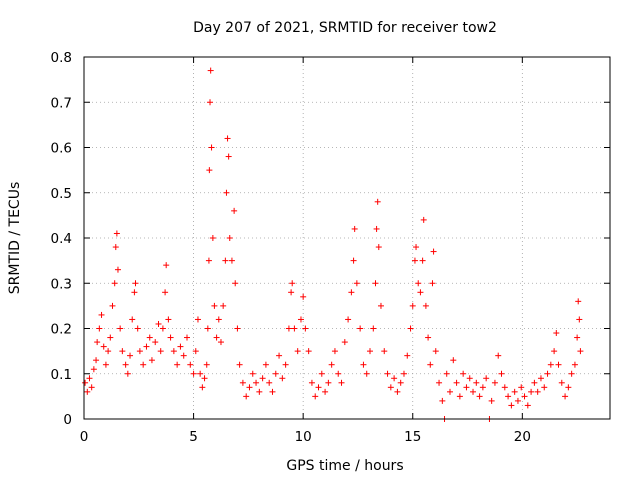 The image size is (640, 480). I want to click on x-tick-label: 20, so click(522, 437).